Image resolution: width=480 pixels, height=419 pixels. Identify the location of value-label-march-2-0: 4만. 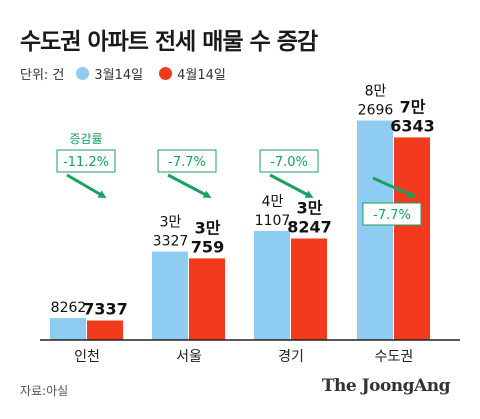
(273, 202).